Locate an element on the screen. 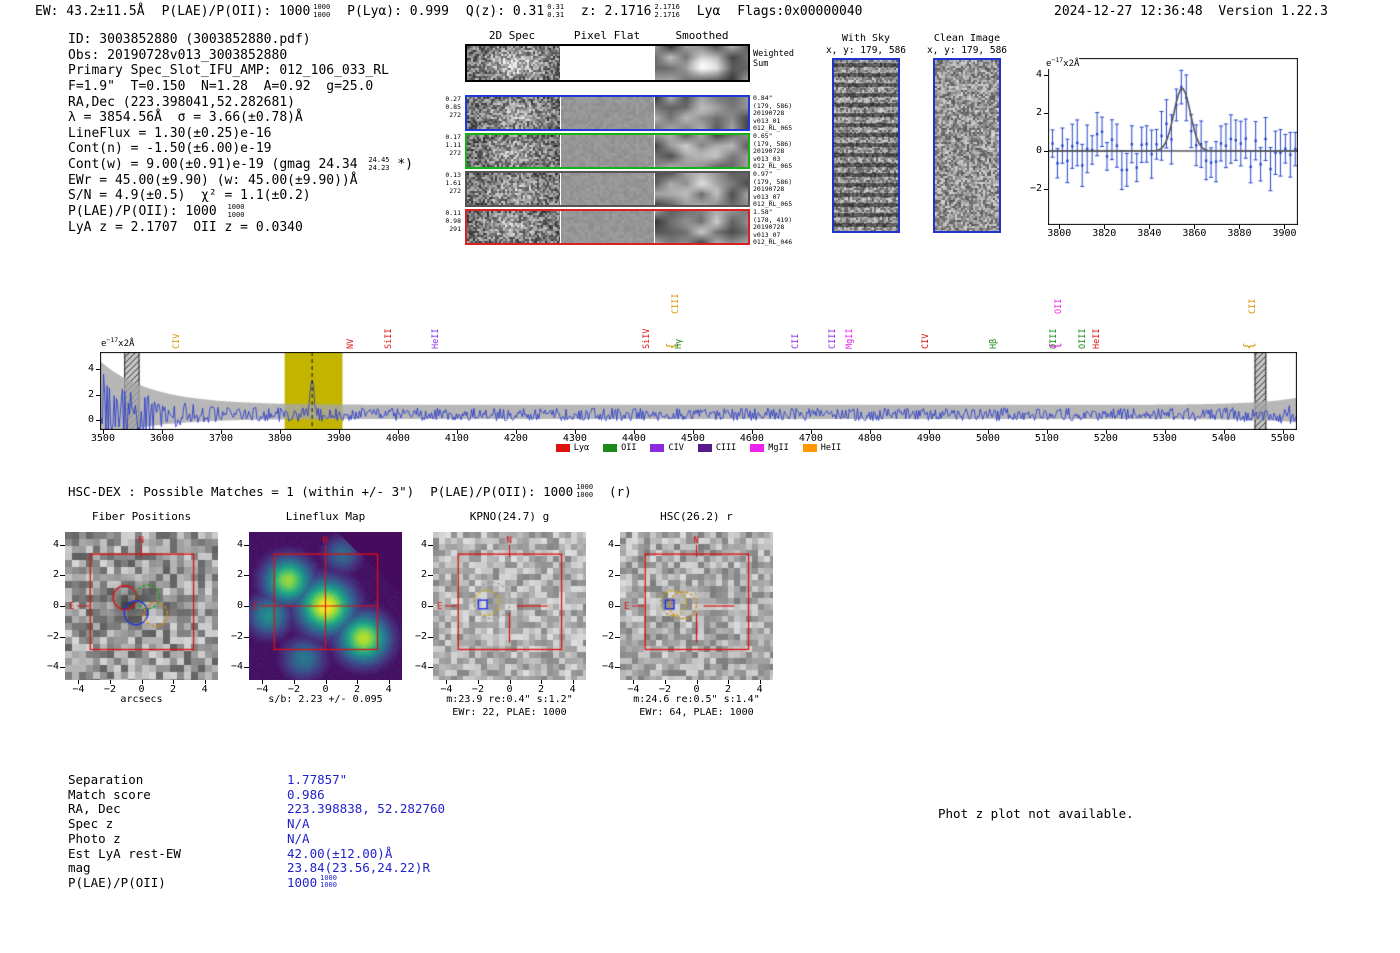  cutout-0-y-tick-mark is located at coordinates (62, 668).